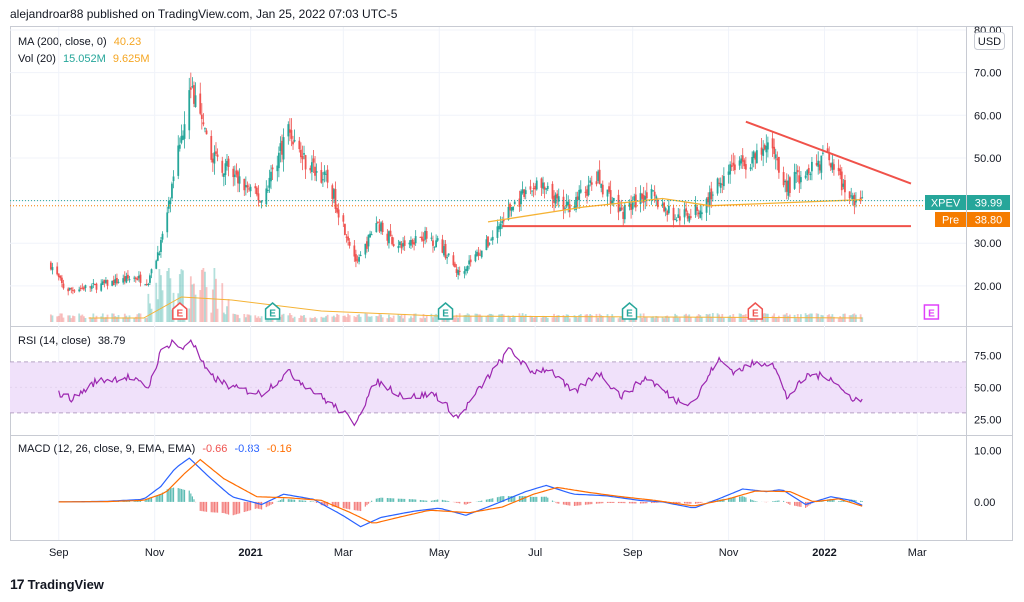 Image resolution: width=1024 pixels, height=602 pixels. Describe the element at coordinates (127, 42) in the screenshot. I see `ma-legend-value: 40.23` at that location.